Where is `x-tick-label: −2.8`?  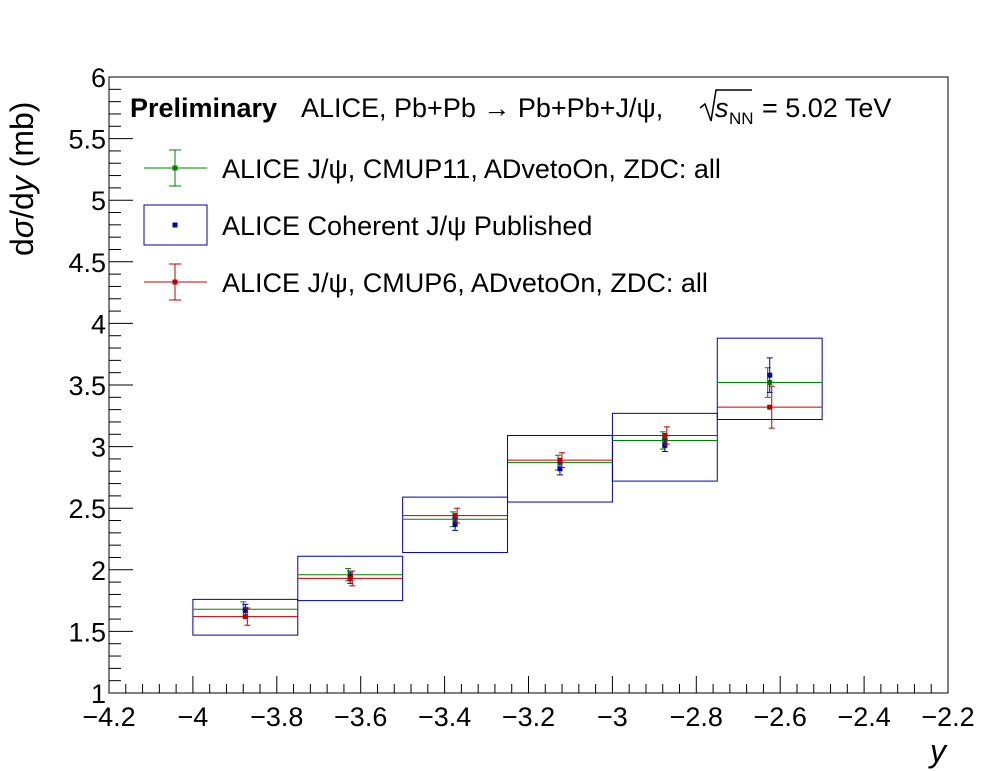 x-tick-label: −2.8 is located at coordinates (696, 717).